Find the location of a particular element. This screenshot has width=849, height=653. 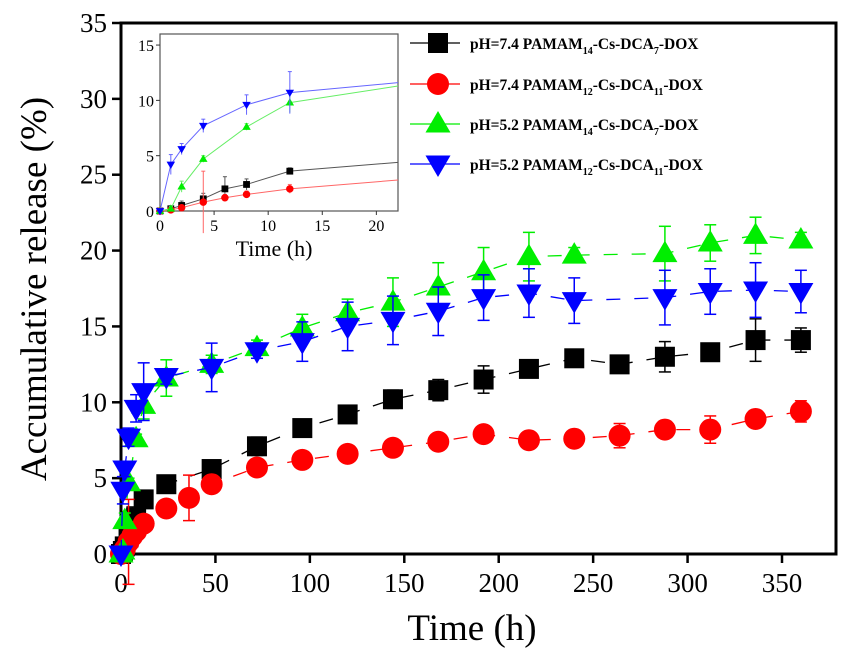

legend-subscript: 14 is located at coordinates (588, 51).